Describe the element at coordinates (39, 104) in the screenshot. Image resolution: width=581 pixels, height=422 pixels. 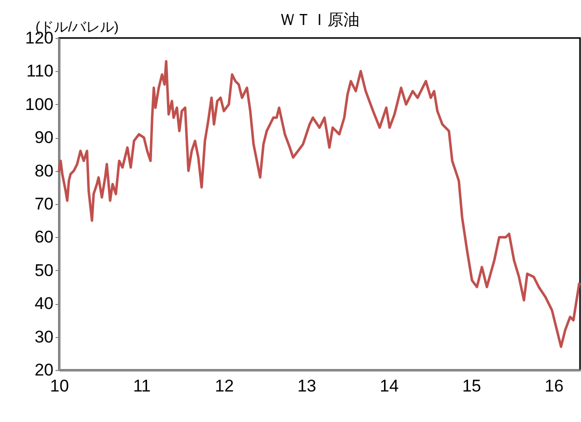
I see `y-tick-label: 100` at that location.